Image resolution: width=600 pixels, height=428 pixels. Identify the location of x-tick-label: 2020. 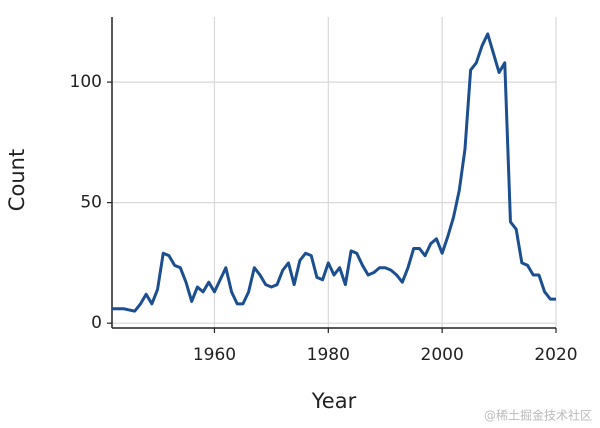
(555, 355).